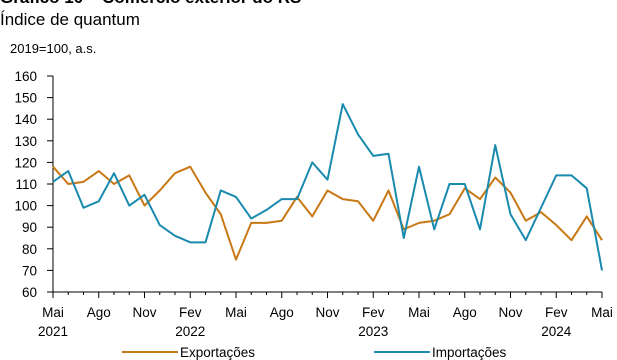 The width and height of the screenshot is (617, 360). What do you see at coordinates (314, 352) in the screenshot?
I see `legend: Exportações Importações` at bounding box center [314, 352].